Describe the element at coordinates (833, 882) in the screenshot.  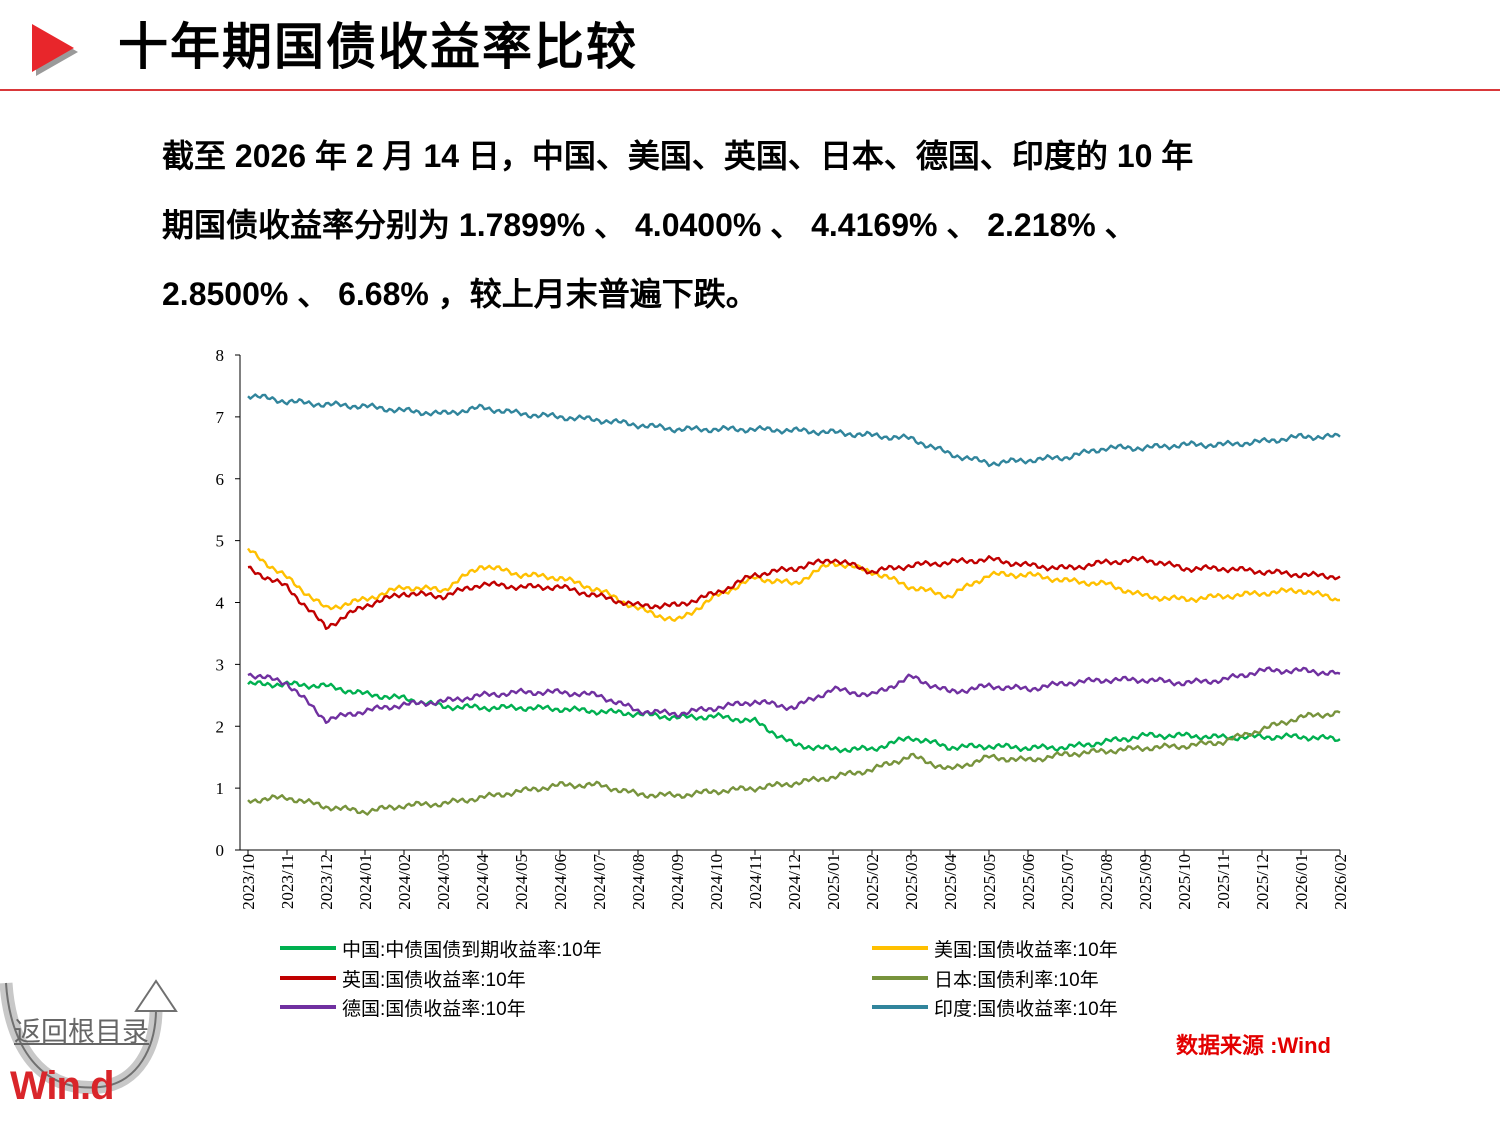
I see `x-tick-label: 2025/01` at that location.